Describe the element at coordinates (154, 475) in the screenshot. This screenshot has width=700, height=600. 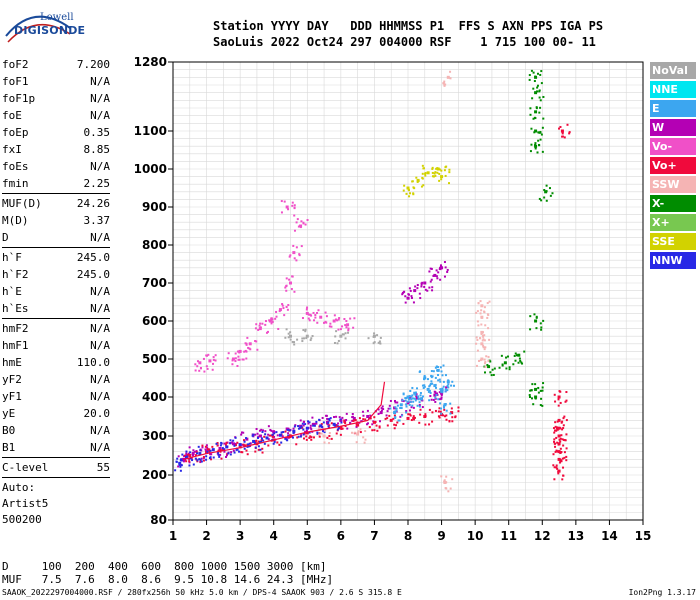
I see `y-tick-label: 200` at that location.